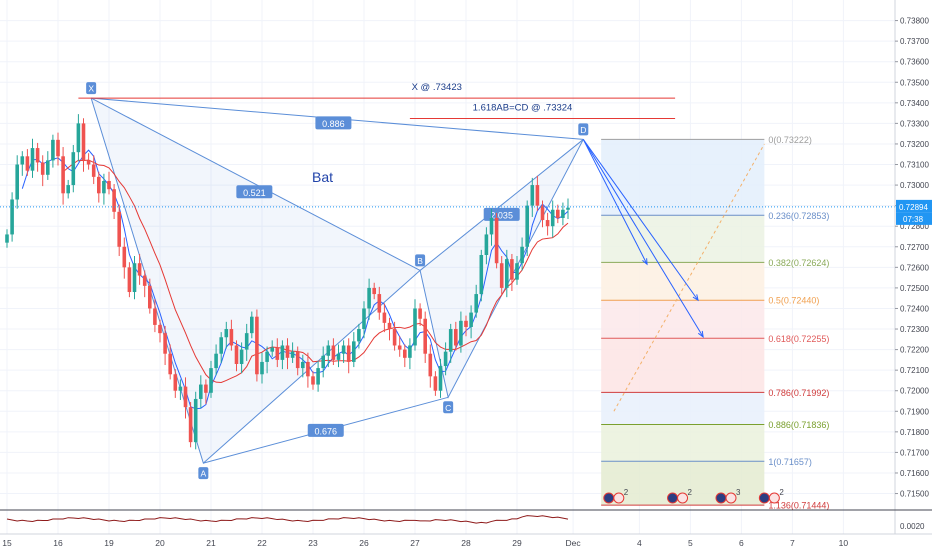 The height and width of the screenshot is (550, 932). I want to click on price-tick-label: 0.73800, so click(914, 21).